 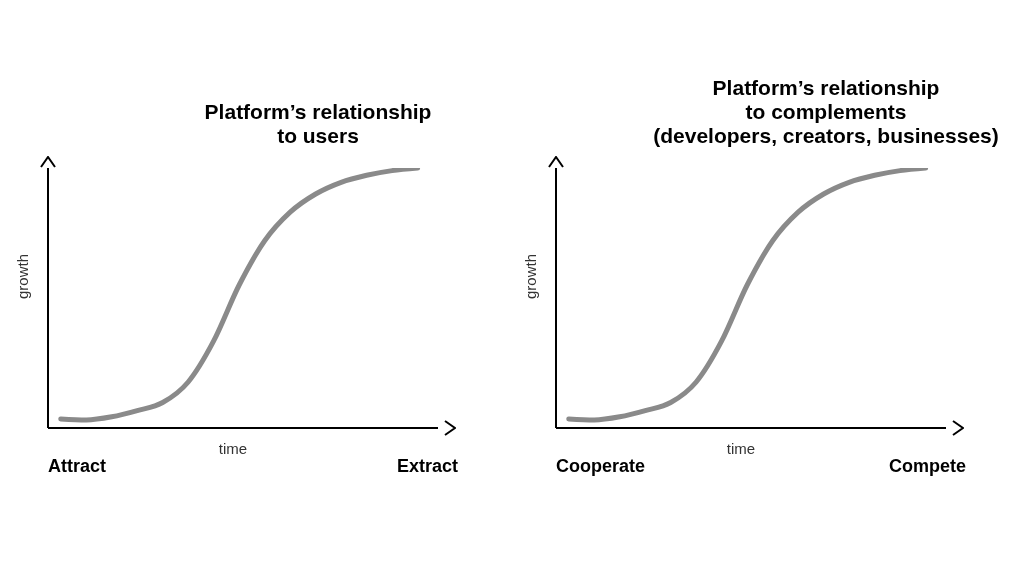 I want to click on text: Cooperate, so click(x=601, y=466).